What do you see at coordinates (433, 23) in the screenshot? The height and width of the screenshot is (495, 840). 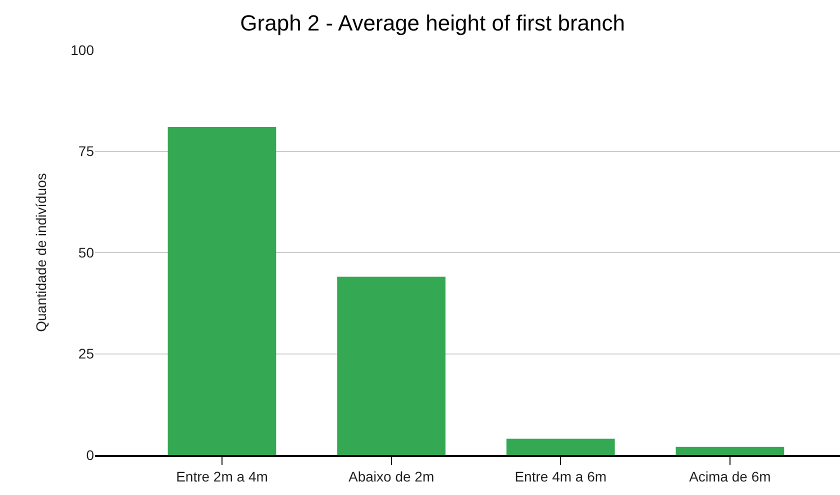 I see `chart-title: Graph 2 - Average height of first branch` at bounding box center [433, 23].